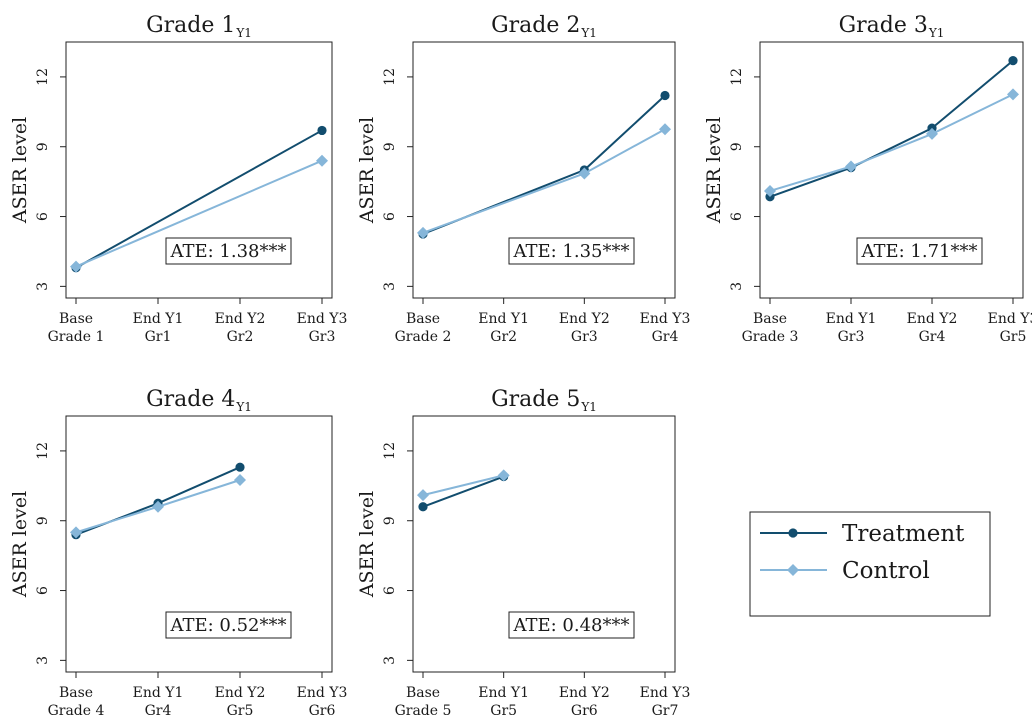  I want to click on x-tick-sublabel: Grade 4, so click(76, 710).